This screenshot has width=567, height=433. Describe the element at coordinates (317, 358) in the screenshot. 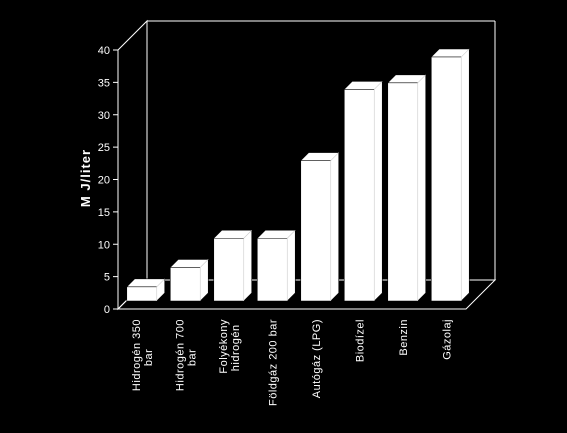

I see `x-tick-label: Autógáz (LPG)` at that location.